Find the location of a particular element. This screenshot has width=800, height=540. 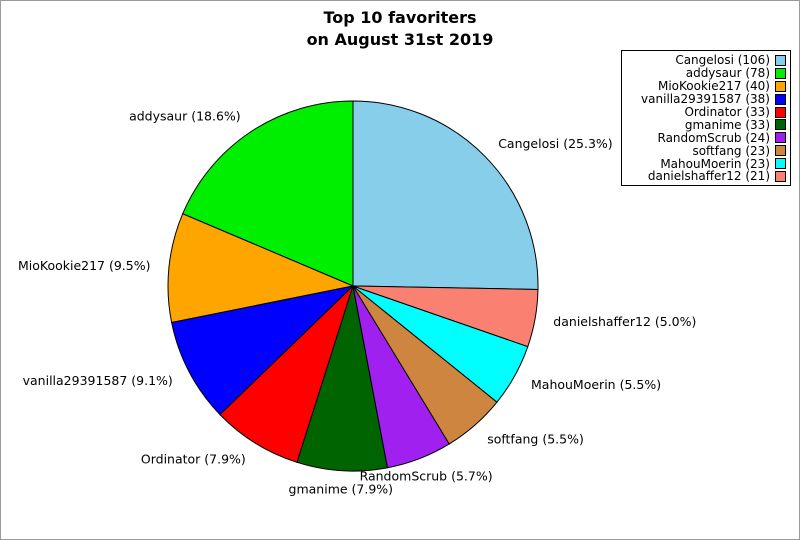

pie-slice-vanilla29391587 is located at coordinates (263, 350).